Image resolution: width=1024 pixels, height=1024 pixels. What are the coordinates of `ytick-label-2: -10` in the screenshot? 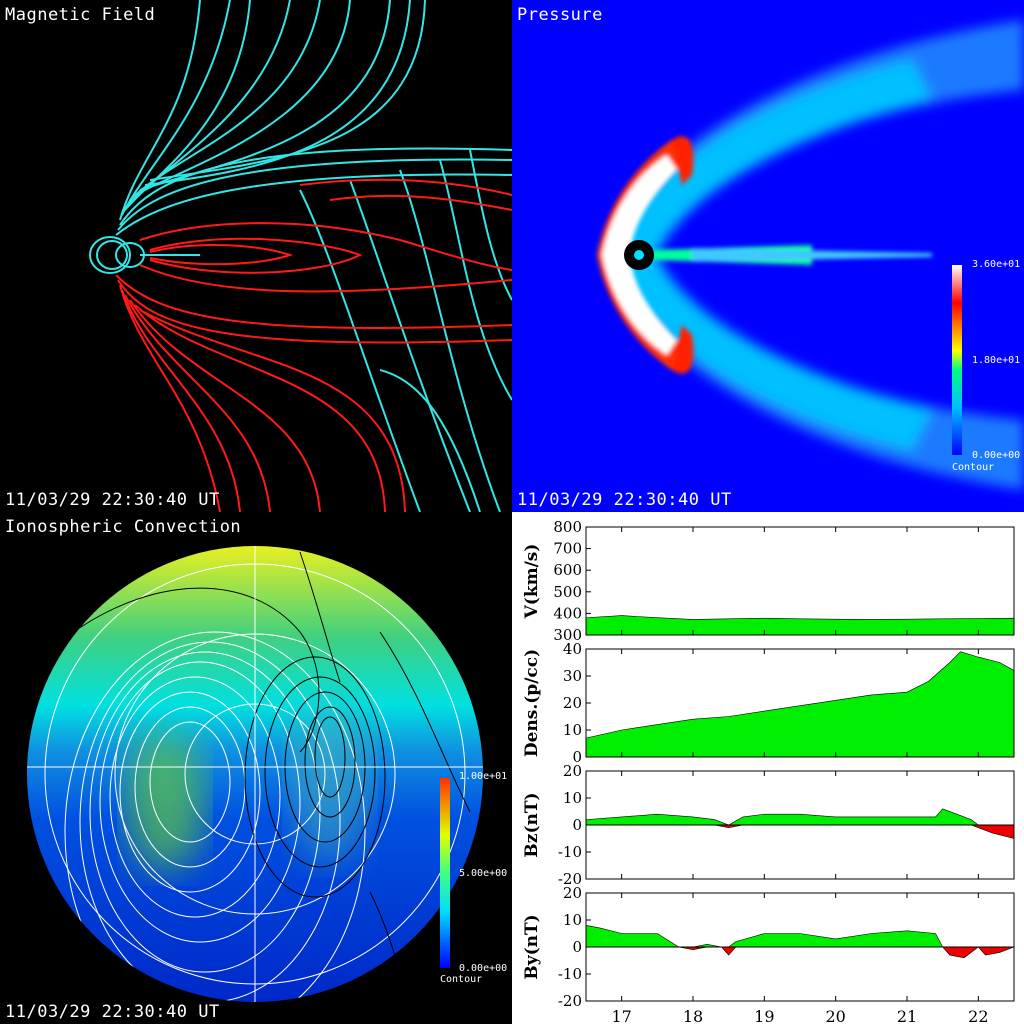 It's located at (570, 852).